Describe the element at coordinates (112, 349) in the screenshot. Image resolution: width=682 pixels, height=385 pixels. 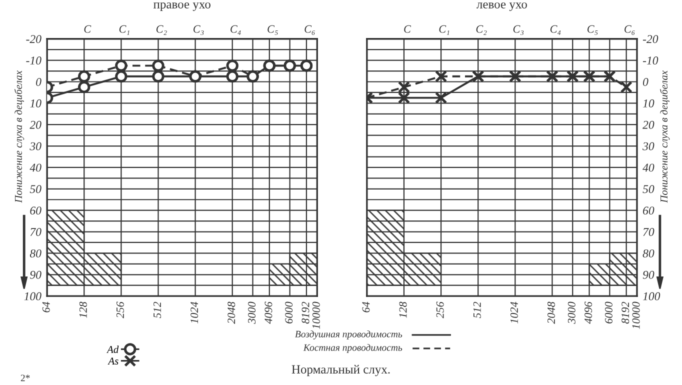
I see `legend-label: Ad` at that location.